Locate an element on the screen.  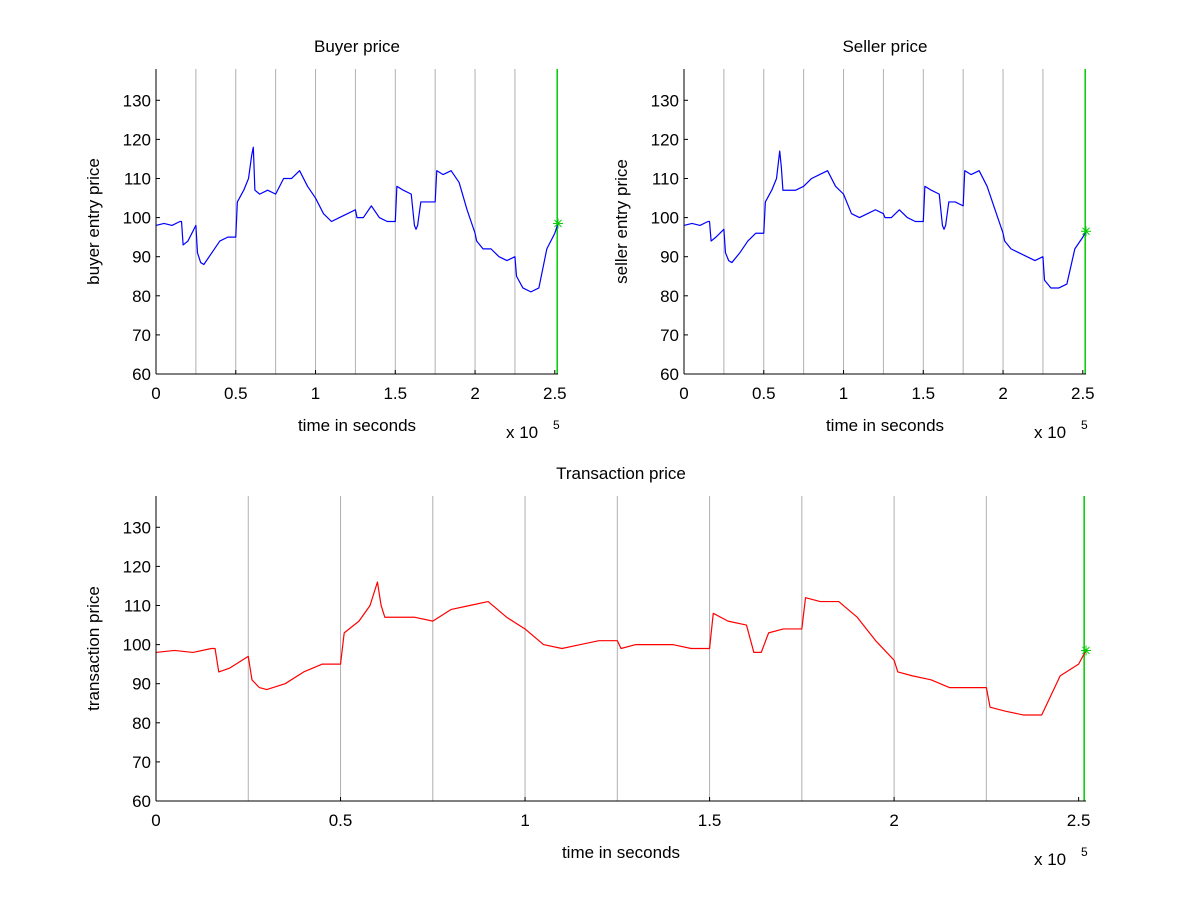
chart-title: Transaction price is located at coordinates (621, 473).